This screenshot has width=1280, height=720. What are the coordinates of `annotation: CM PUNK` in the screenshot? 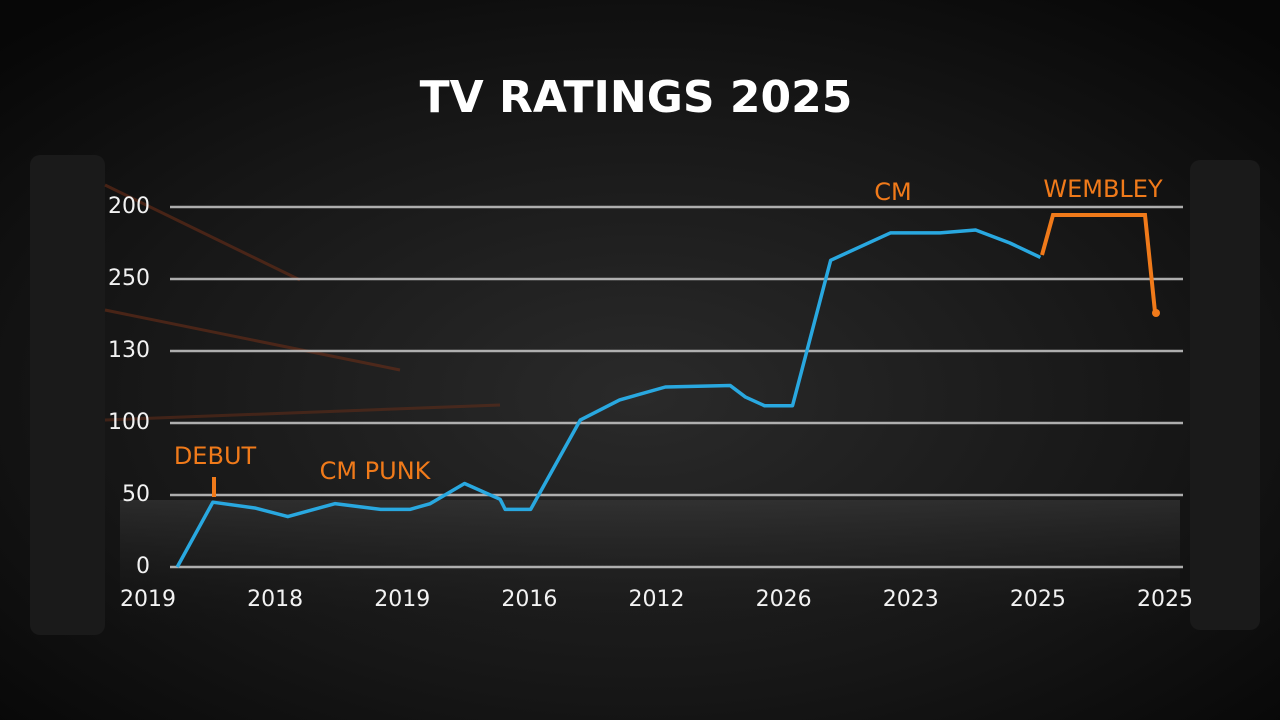 It's located at (376, 471).